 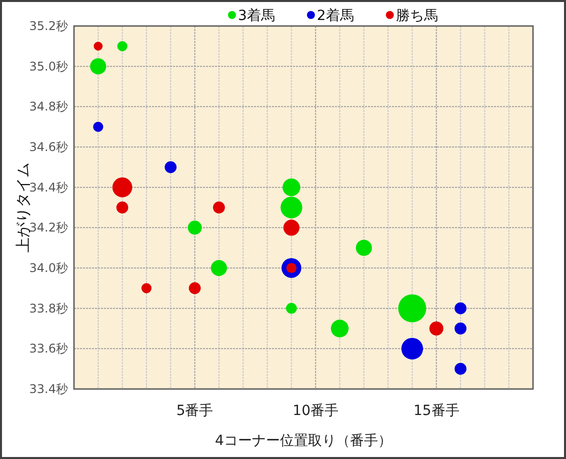 What do you see at coordinates (195, 411) in the screenshot?
I see `x-tick-label: 5番手` at bounding box center [195, 411].